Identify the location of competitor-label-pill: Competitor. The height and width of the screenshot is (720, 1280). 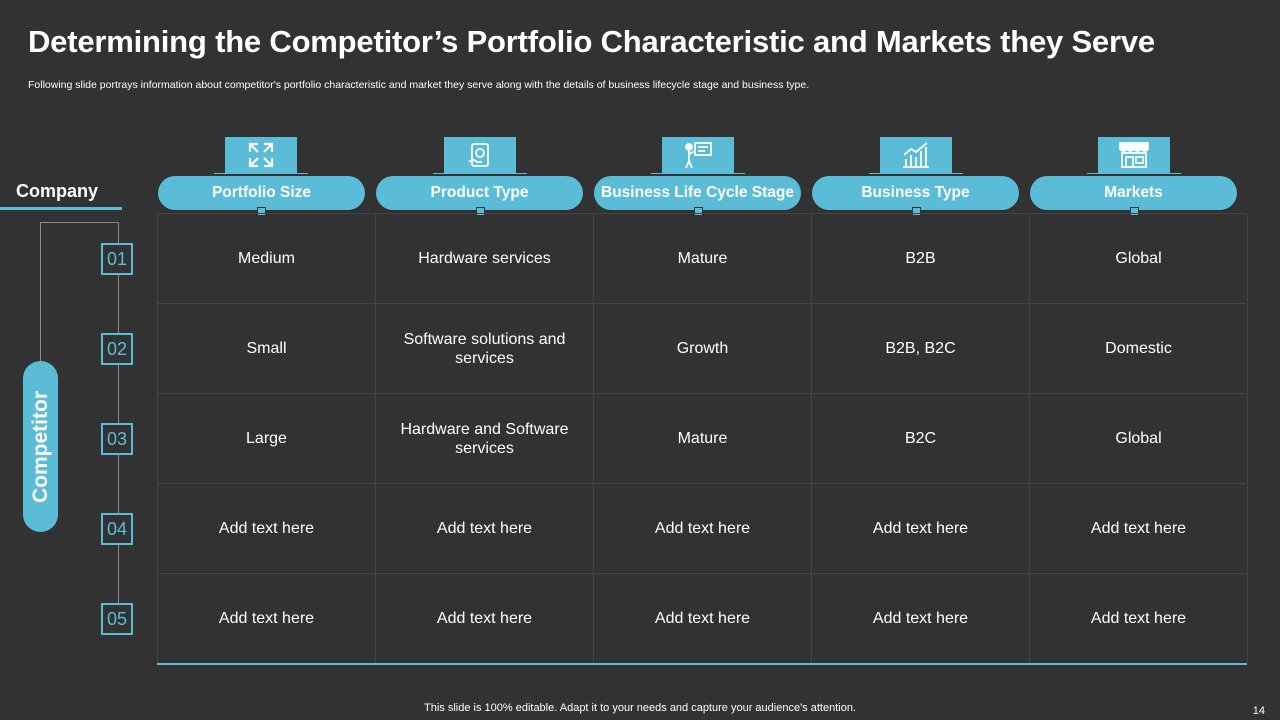
(40, 446).